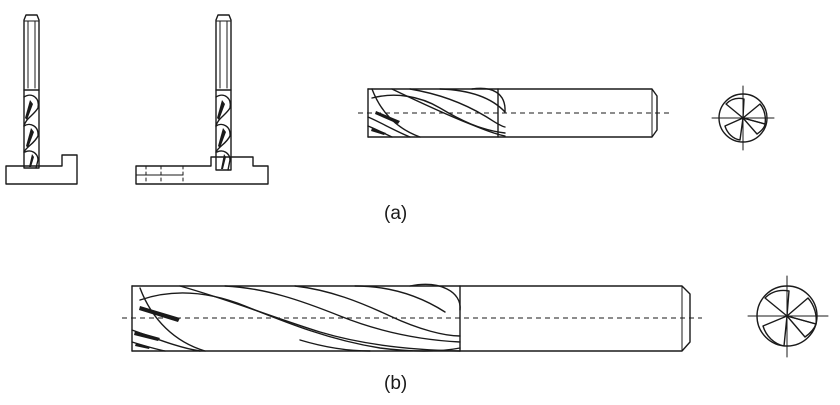 Image resolution: width=840 pixels, height=405 pixels. I want to click on end-view-b, so click(788, 316).